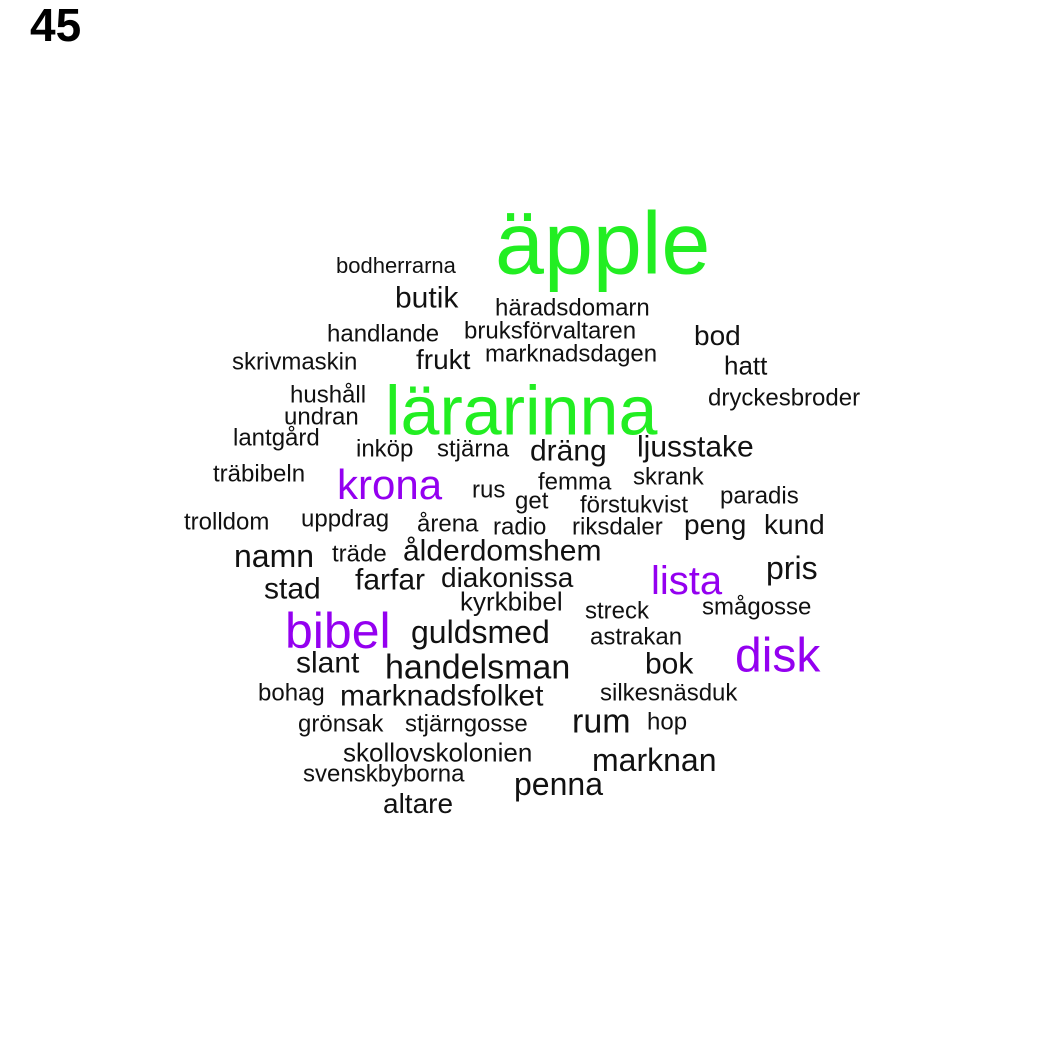 This screenshot has width=1050, height=1050. I want to click on cloud-word: svenskbyborna, so click(384, 774).